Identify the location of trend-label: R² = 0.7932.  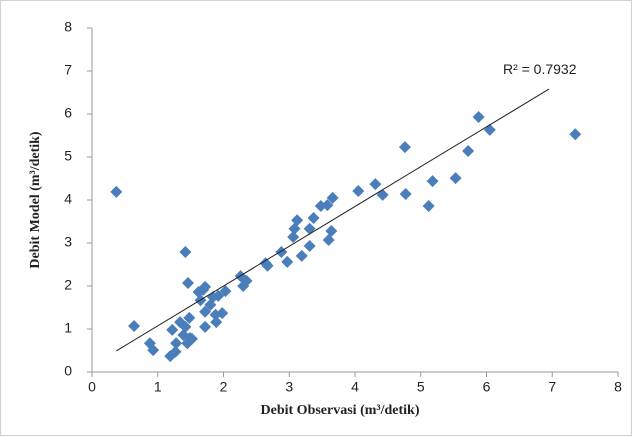
(540, 69).